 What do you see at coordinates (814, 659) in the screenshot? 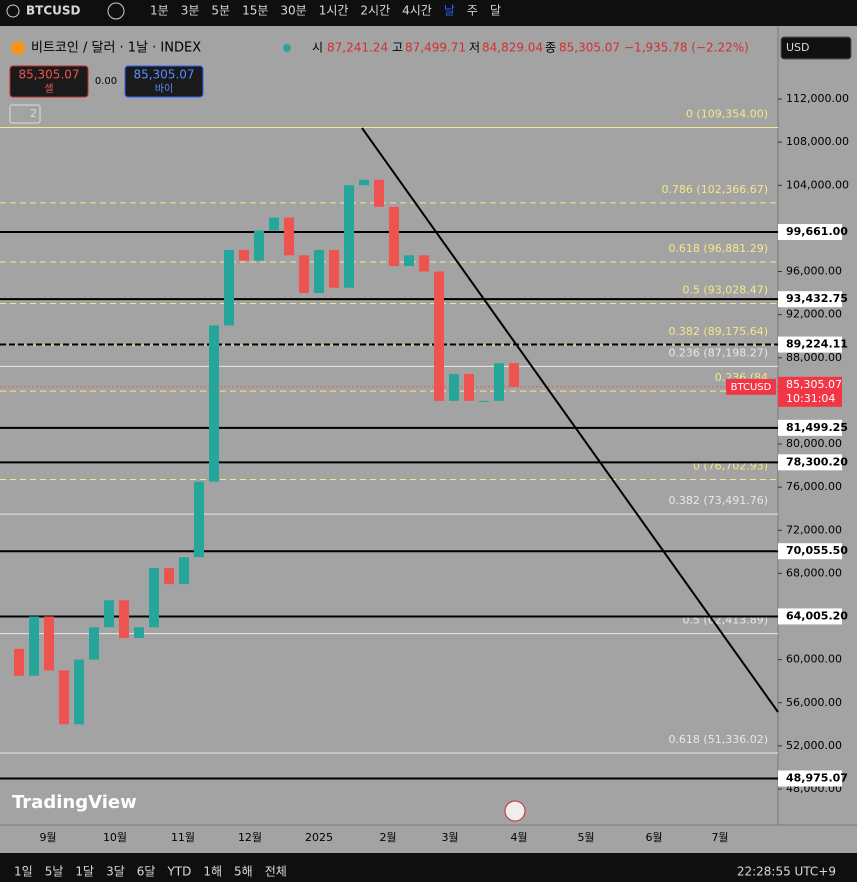
I see `price-tick-label: 60,000.00` at bounding box center [814, 659].